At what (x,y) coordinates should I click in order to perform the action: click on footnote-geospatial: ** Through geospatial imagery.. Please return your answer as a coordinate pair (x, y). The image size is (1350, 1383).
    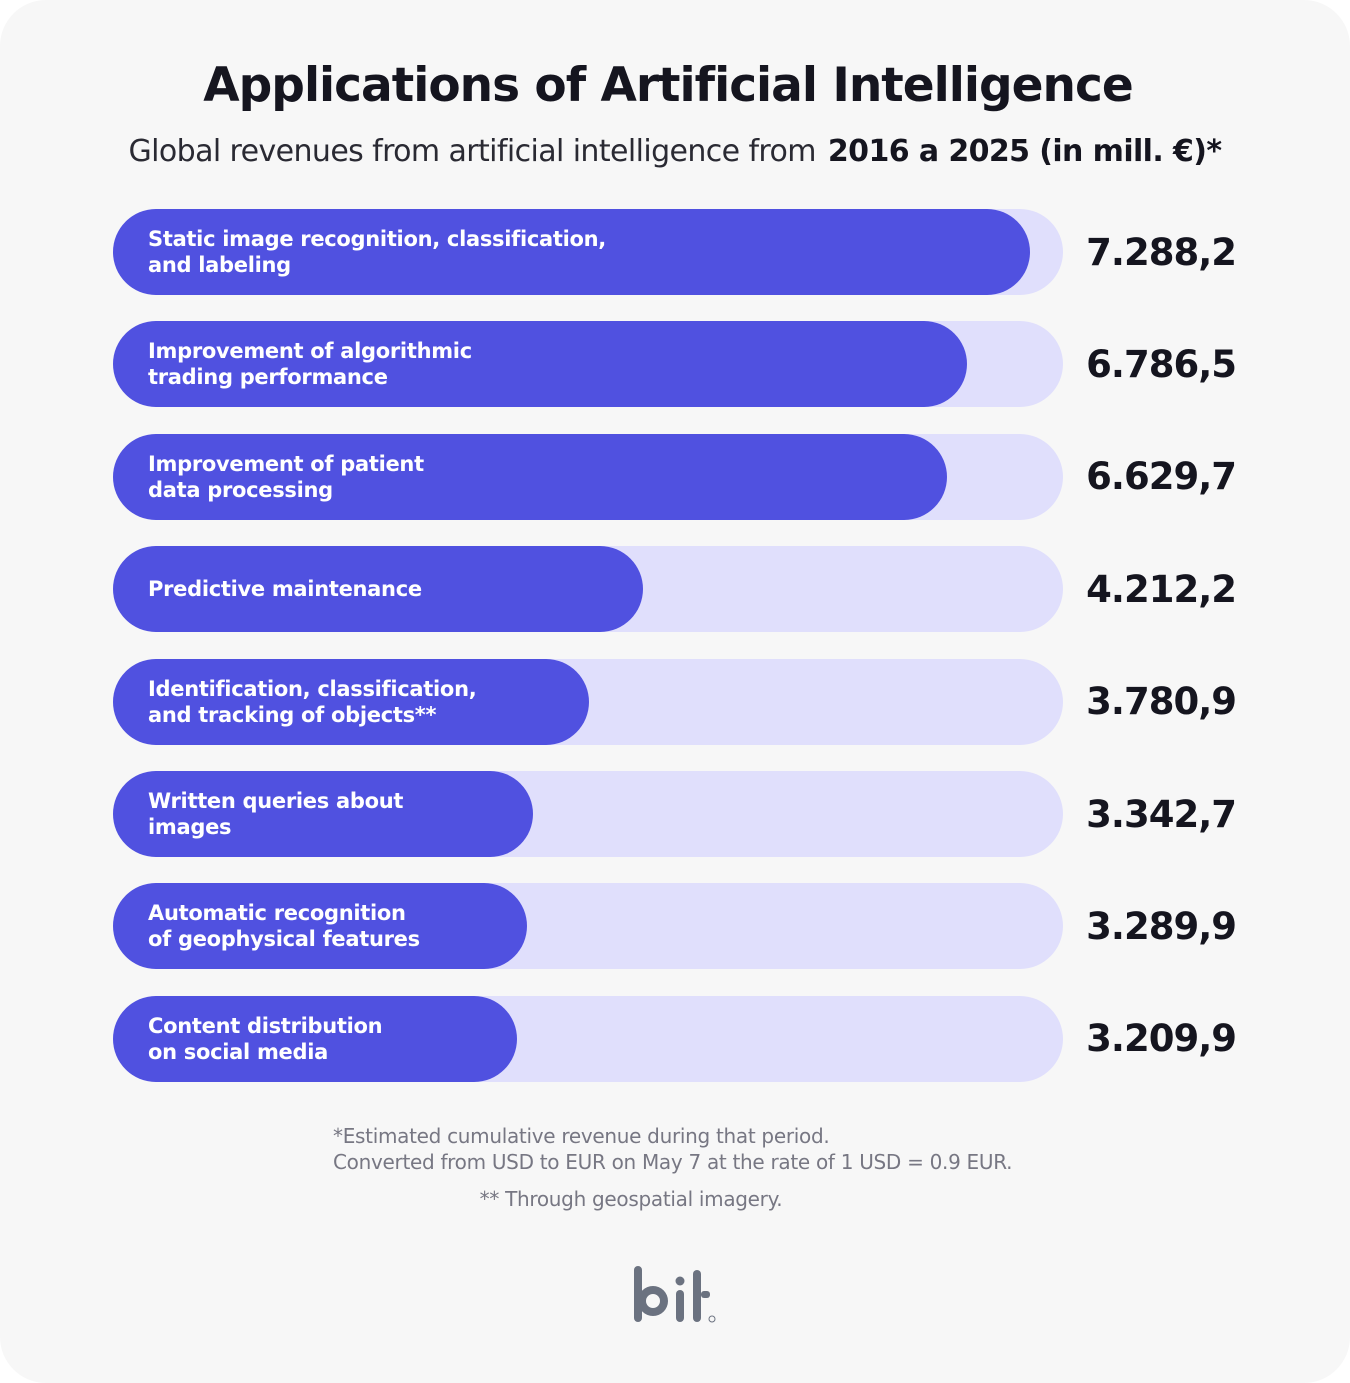
    Looking at the image, I should click on (631, 1199).